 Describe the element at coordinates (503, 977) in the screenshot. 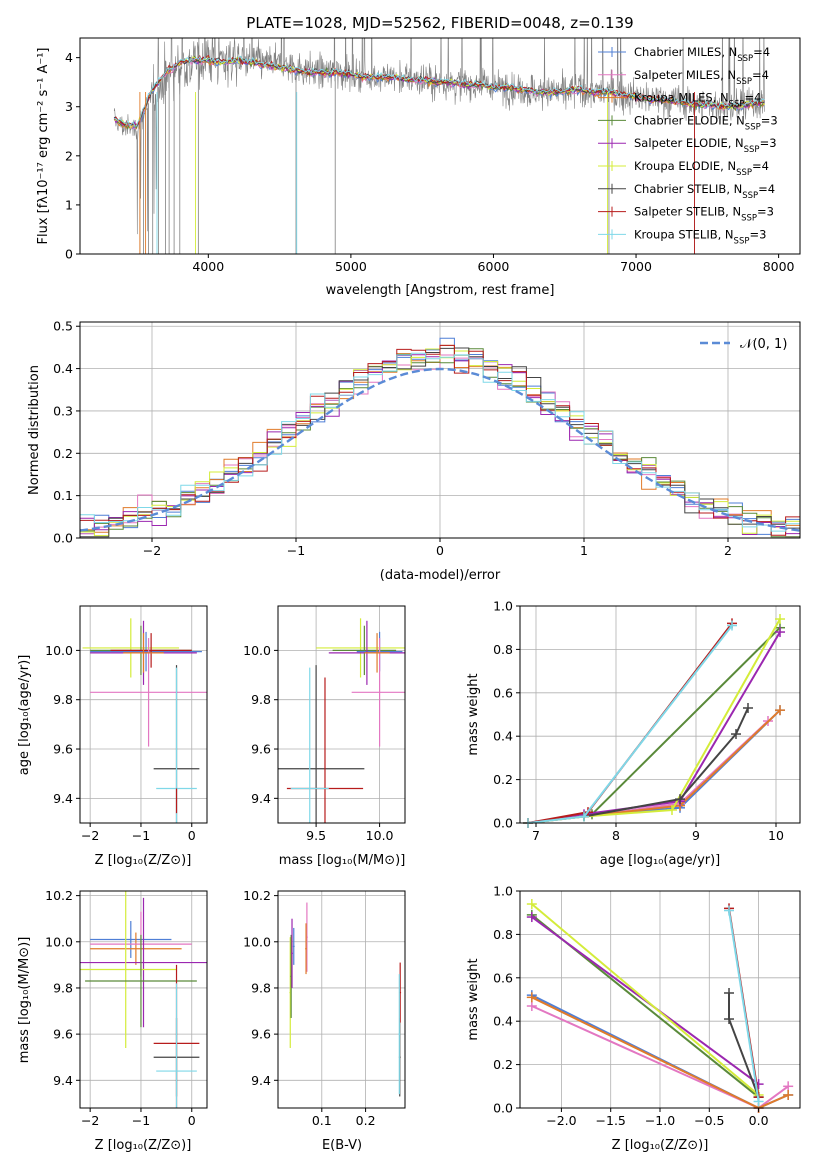

I see `mw-z-ytick-label: 0.6` at that location.